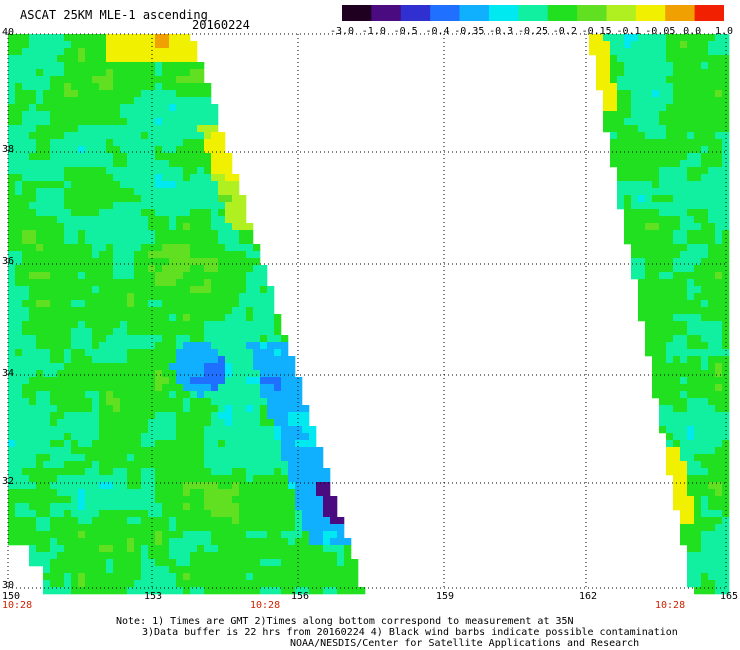 The height and width of the screenshot is (650, 740). I want to click on colorbar-label: -1.0, so click(373, 31).